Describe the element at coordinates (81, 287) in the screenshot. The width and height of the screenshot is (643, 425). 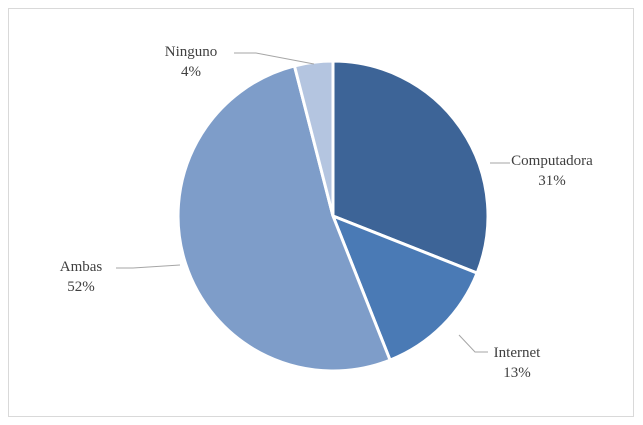
I see `label-ambas-pct: 52%` at that location.